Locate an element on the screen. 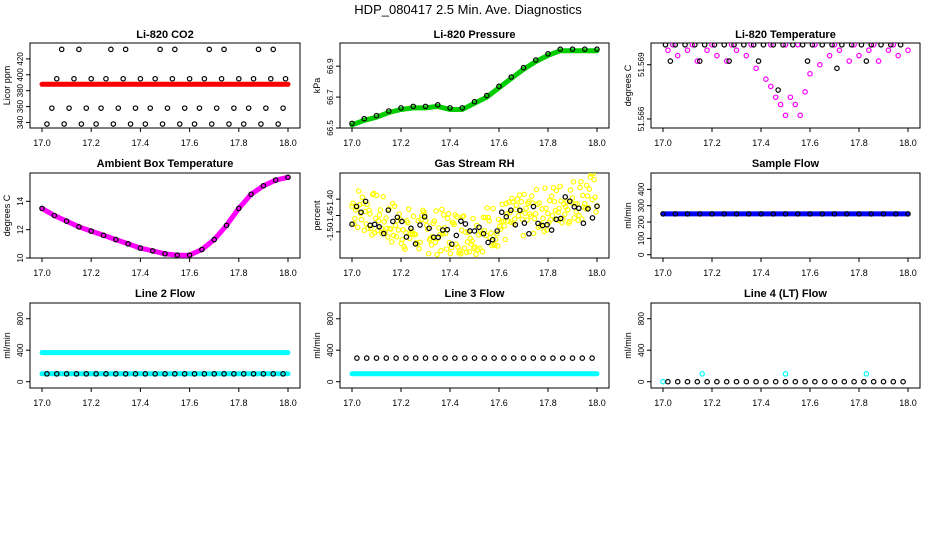 The width and height of the screenshot is (936, 545). x-tick-label: 17.8 is located at coordinates (239, 273).